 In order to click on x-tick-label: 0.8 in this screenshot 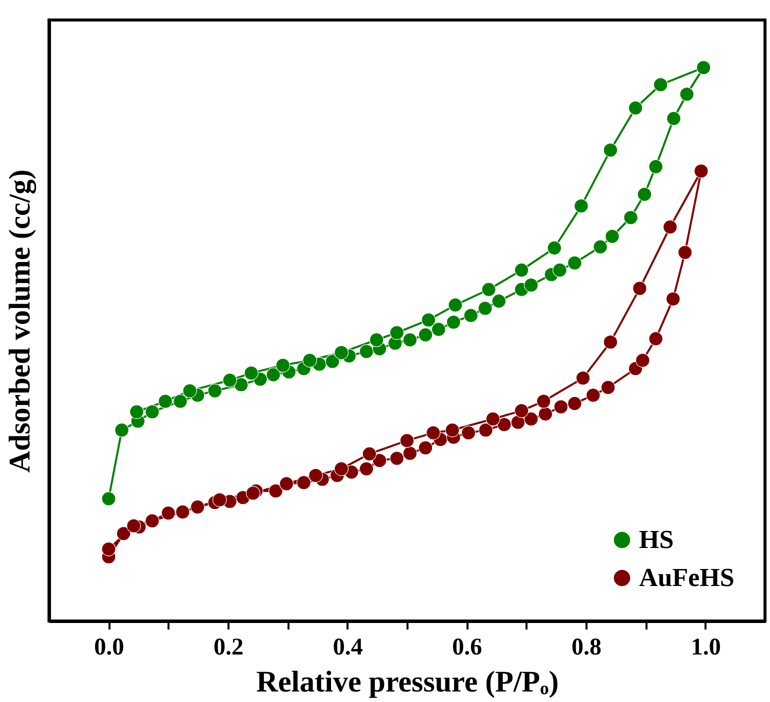, I will do `click(587, 647)`.